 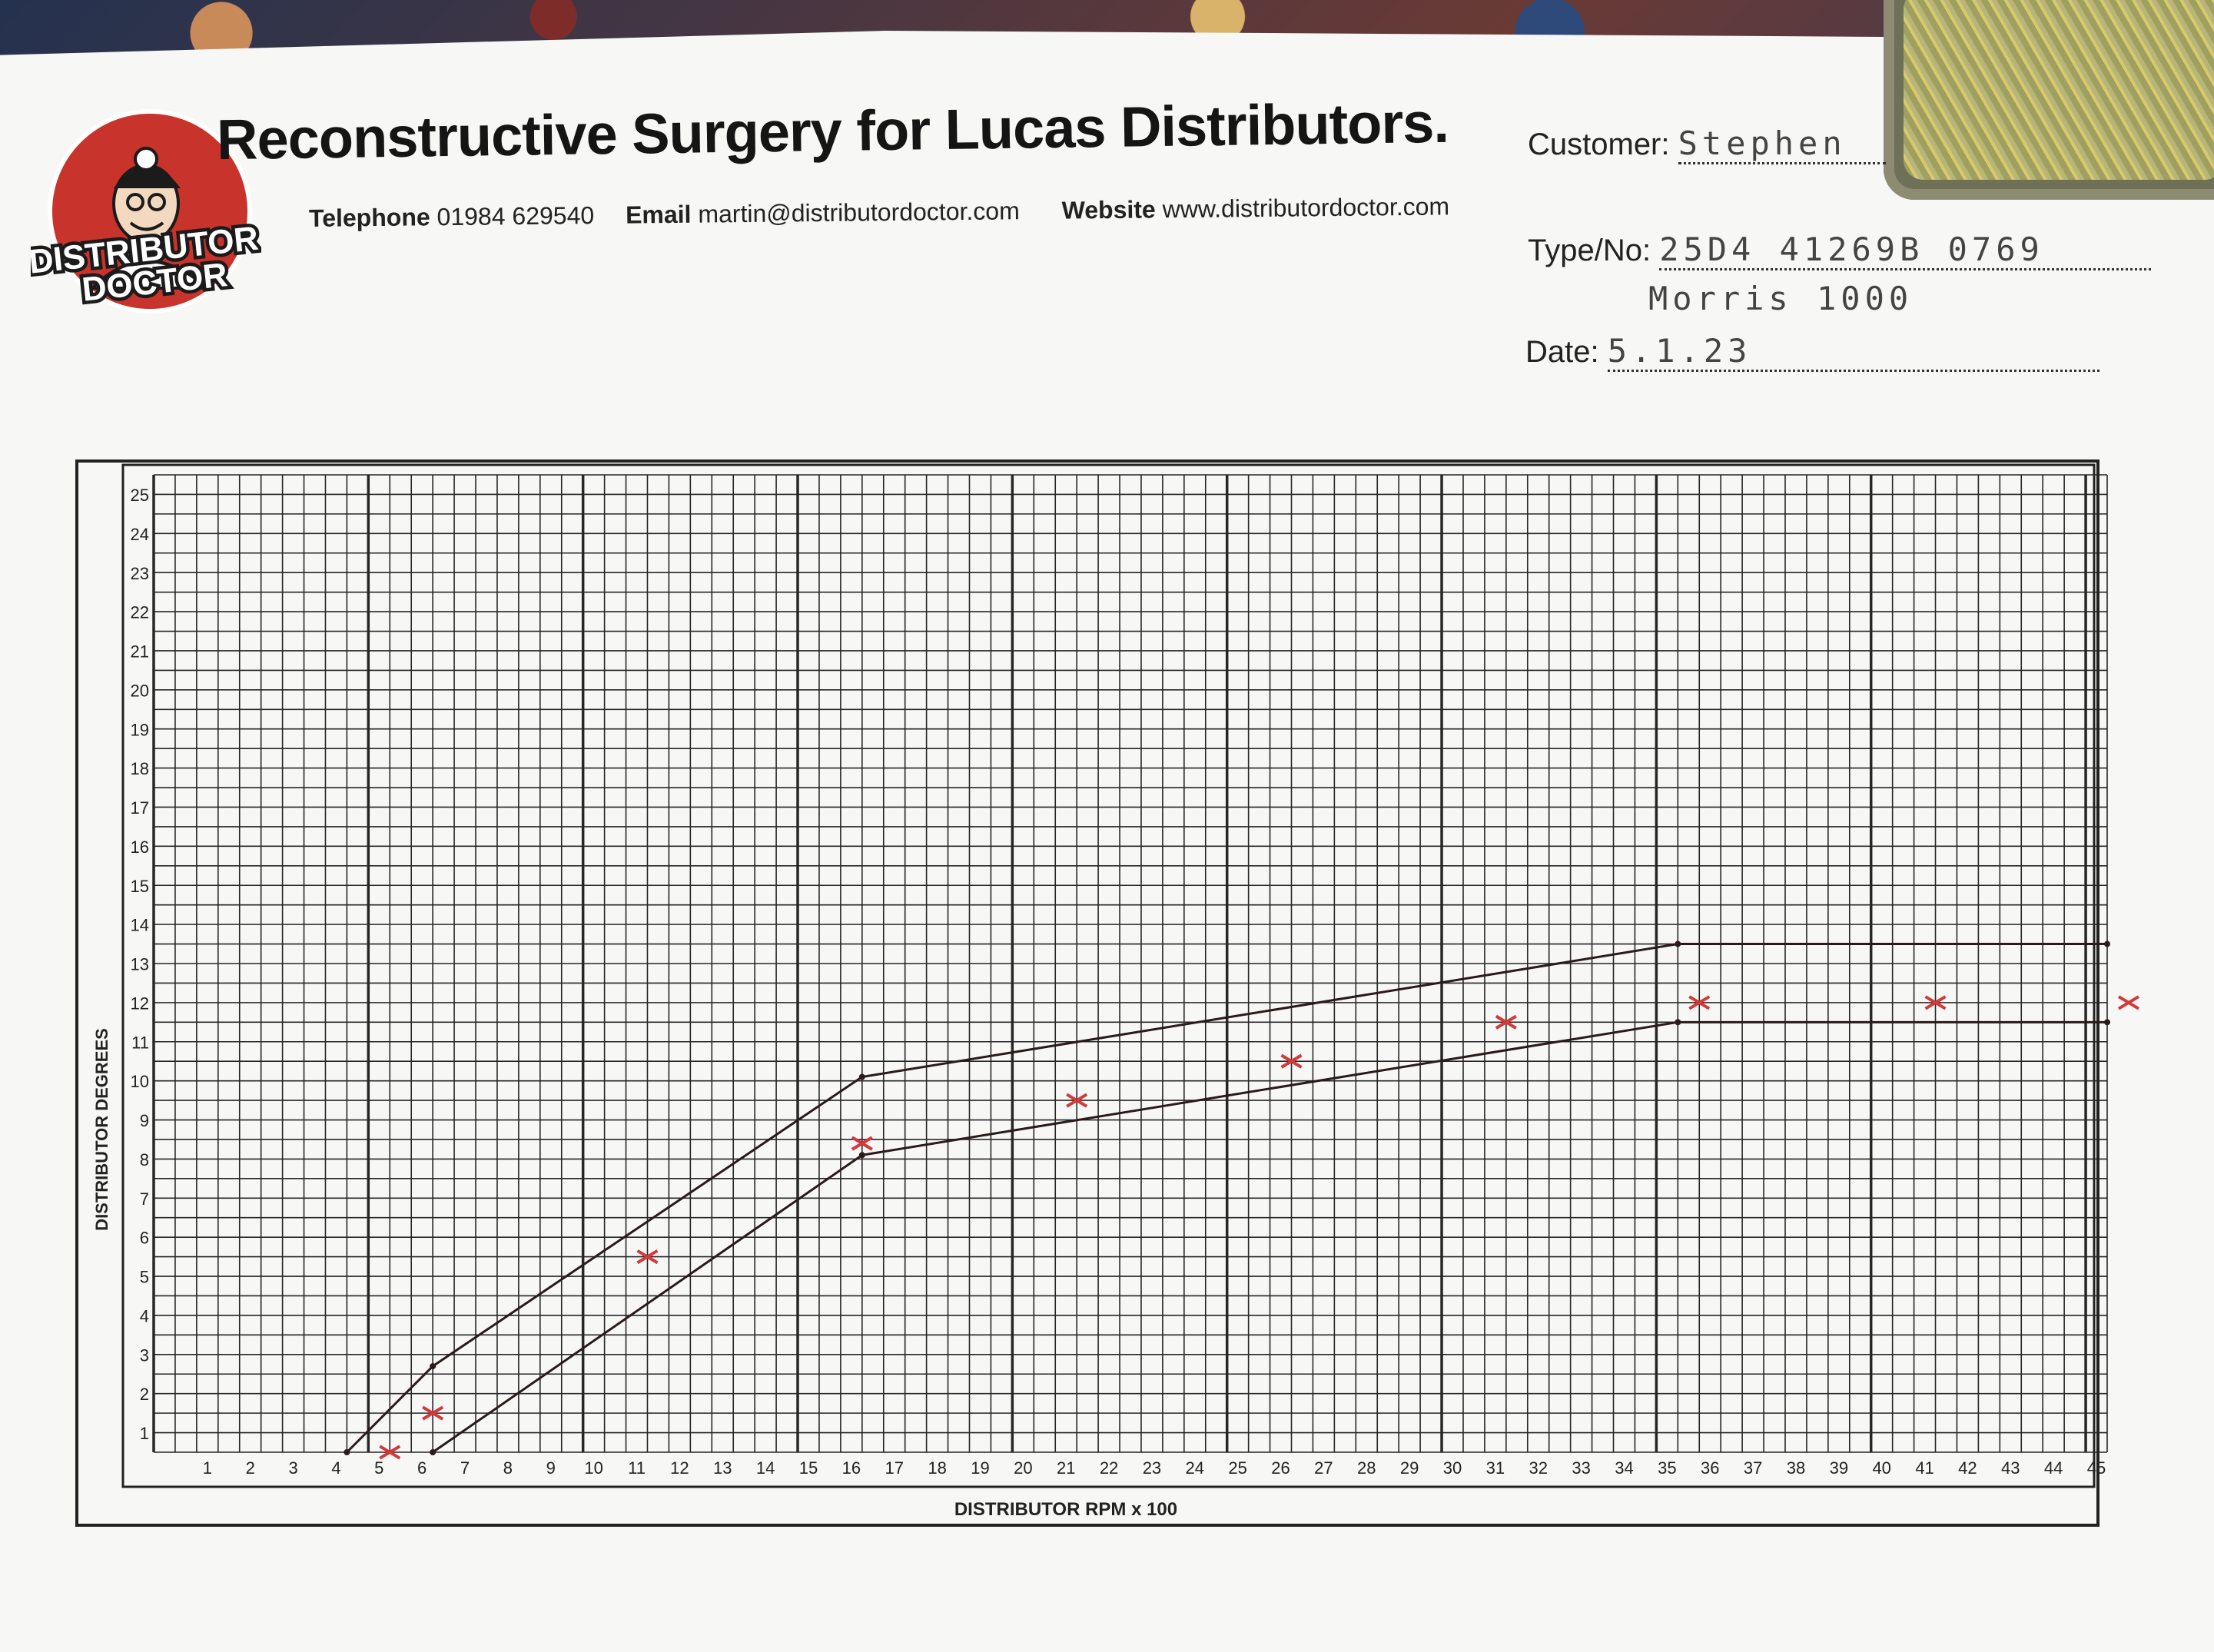 I want to click on x-tick-label: 31, so click(x=1495, y=1468).